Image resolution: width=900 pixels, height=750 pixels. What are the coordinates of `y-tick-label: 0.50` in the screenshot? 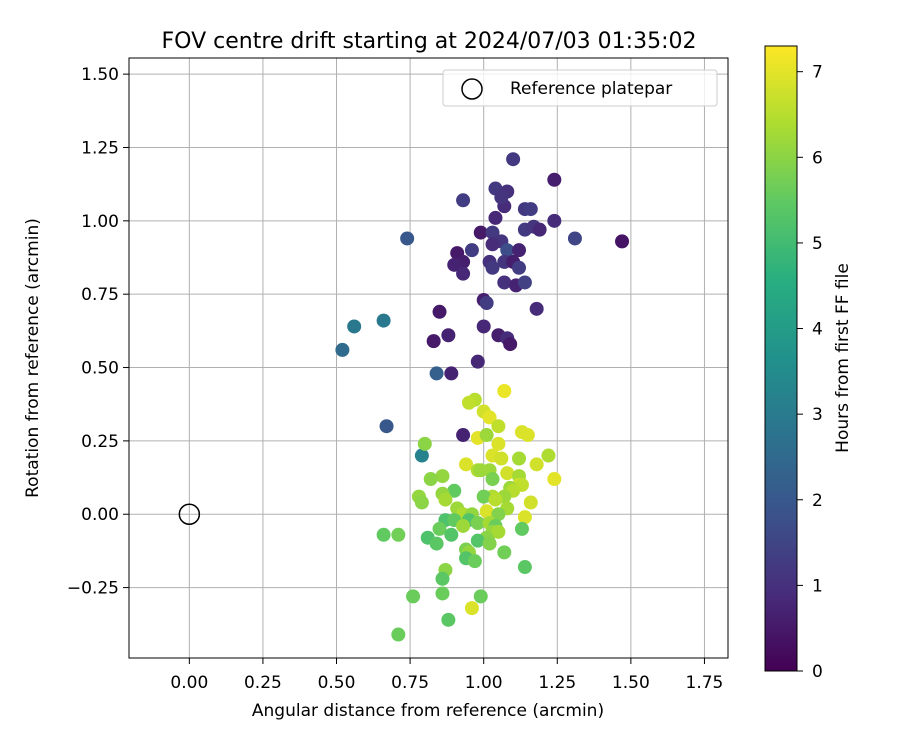 It's located at (100, 369).